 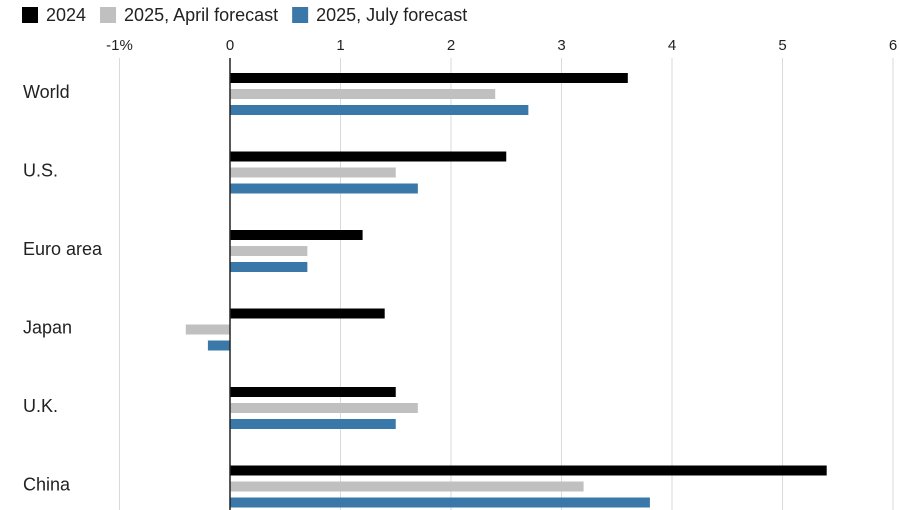 What do you see at coordinates (391, 15) in the screenshot?
I see `legend-label-2: 2025, July forecast` at bounding box center [391, 15].